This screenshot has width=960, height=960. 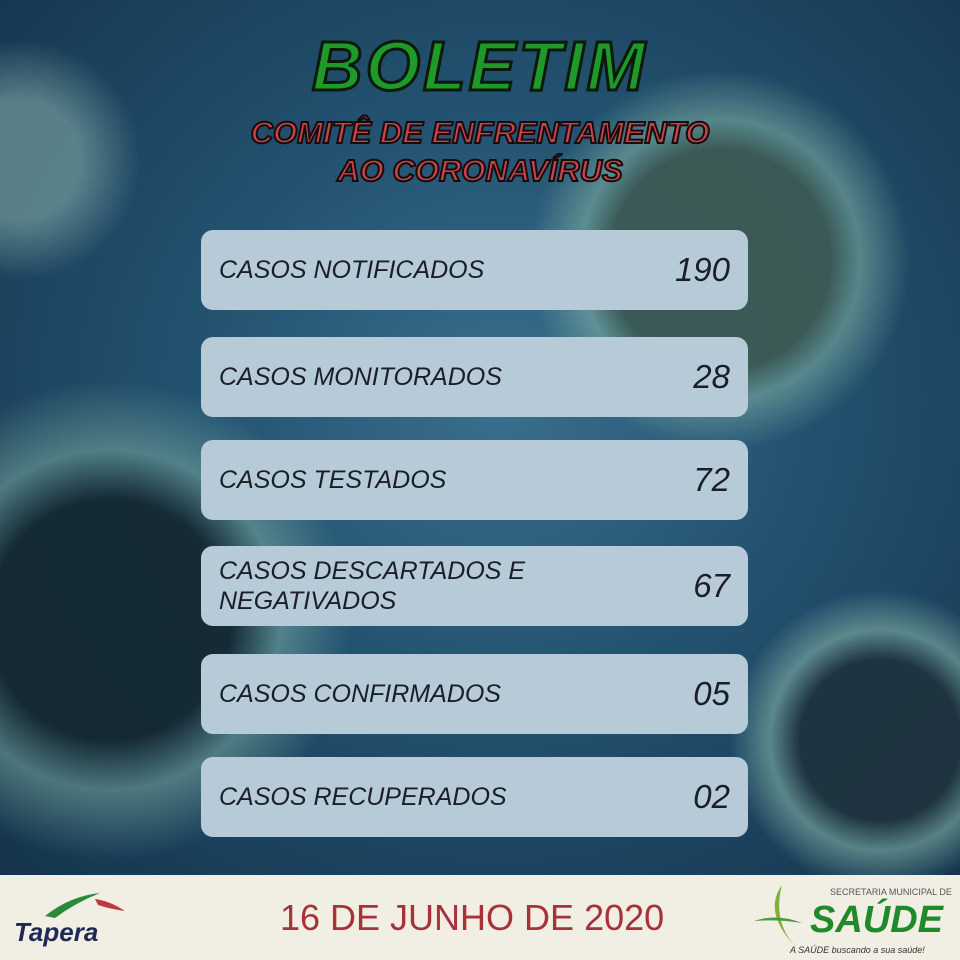 I want to click on stat-value: 67, so click(x=711, y=585).